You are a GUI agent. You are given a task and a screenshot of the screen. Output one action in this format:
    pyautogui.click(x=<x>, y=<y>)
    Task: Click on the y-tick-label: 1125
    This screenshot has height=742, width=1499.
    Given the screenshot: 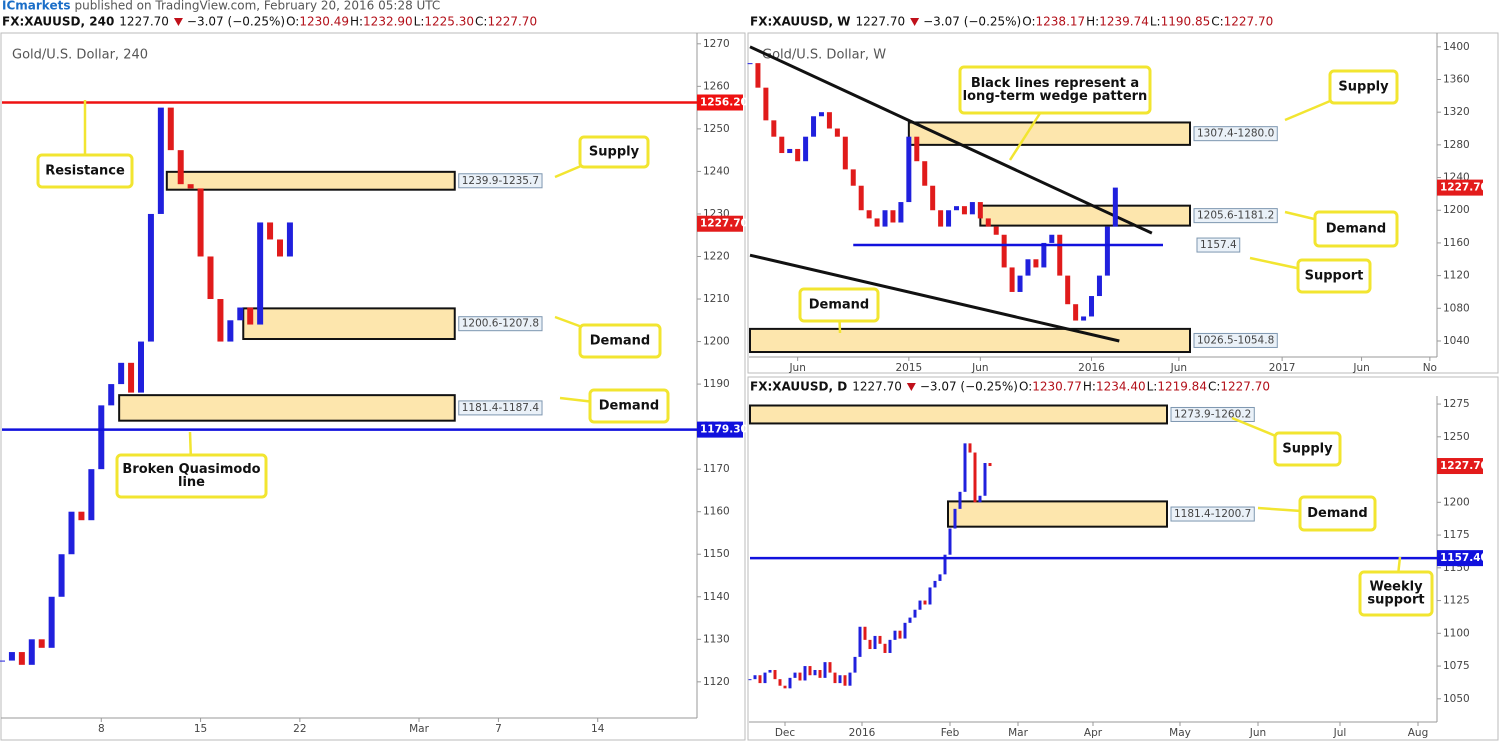 What is the action you would take?
    pyautogui.click(x=1456, y=601)
    